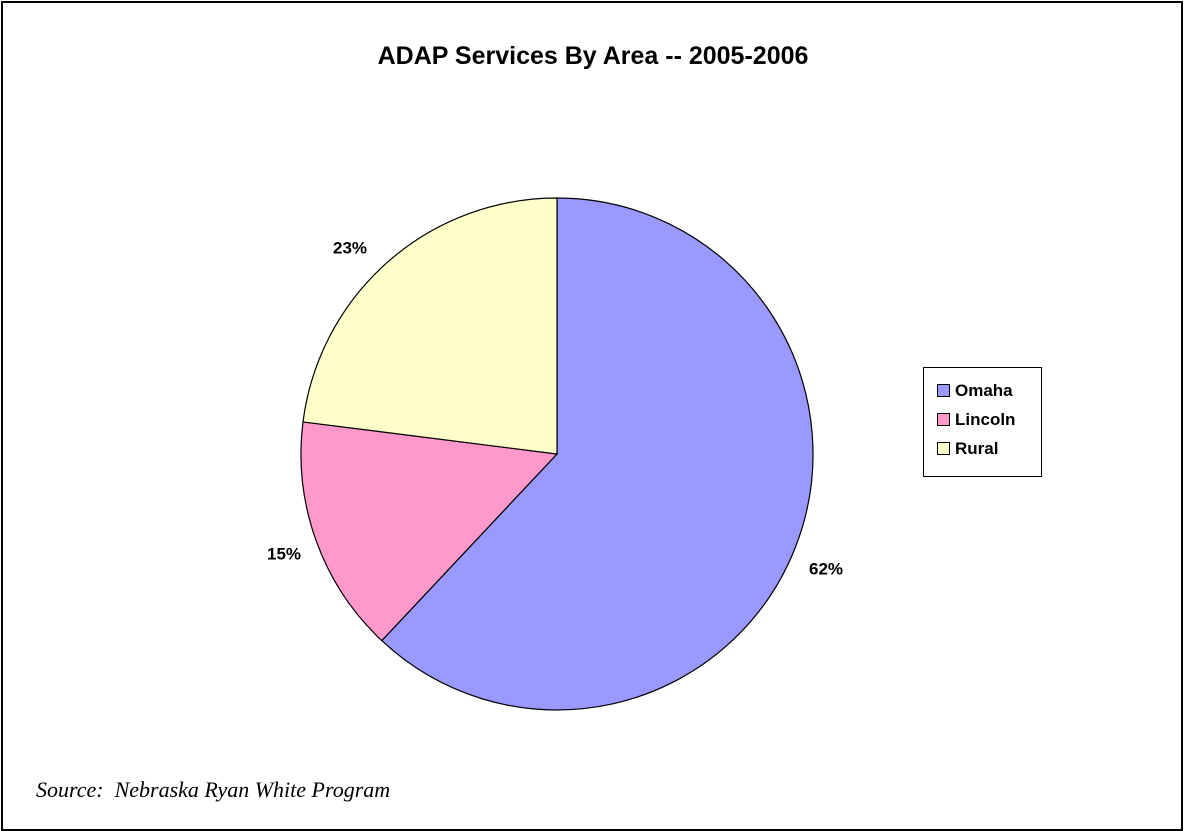 The width and height of the screenshot is (1186, 831). Describe the element at coordinates (429, 531) in the screenshot. I see `pie-slice-lincoln` at that location.